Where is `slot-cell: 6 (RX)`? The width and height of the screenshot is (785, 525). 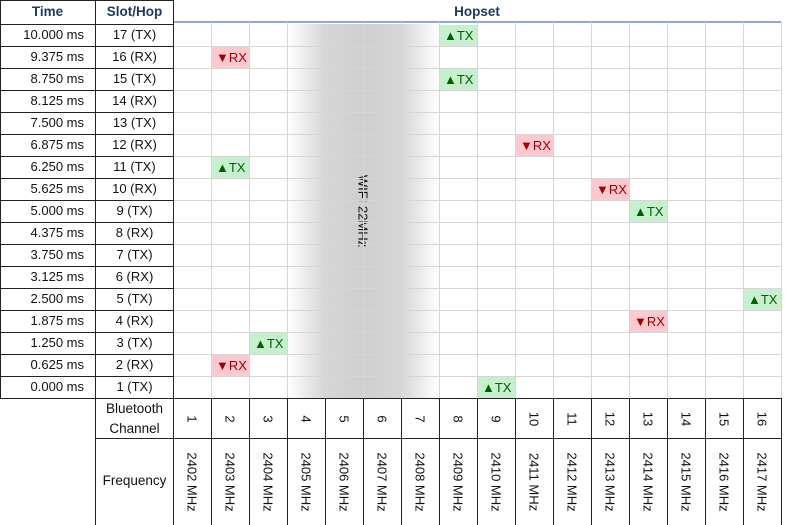 slot-cell: 6 (RX) is located at coordinates (134, 276).